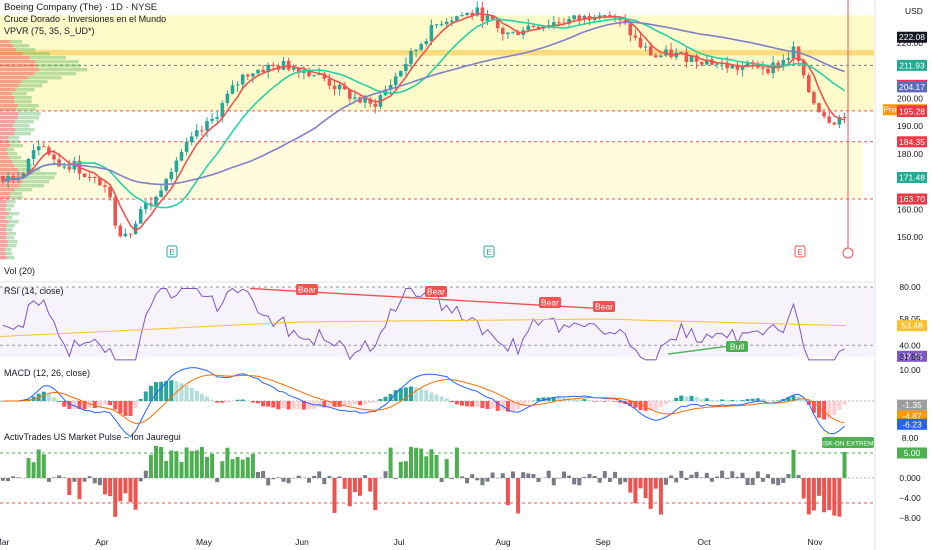  Describe the element at coordinates (890, 110) in the screenshot. I see `pre-label-text: Pre` at that location.